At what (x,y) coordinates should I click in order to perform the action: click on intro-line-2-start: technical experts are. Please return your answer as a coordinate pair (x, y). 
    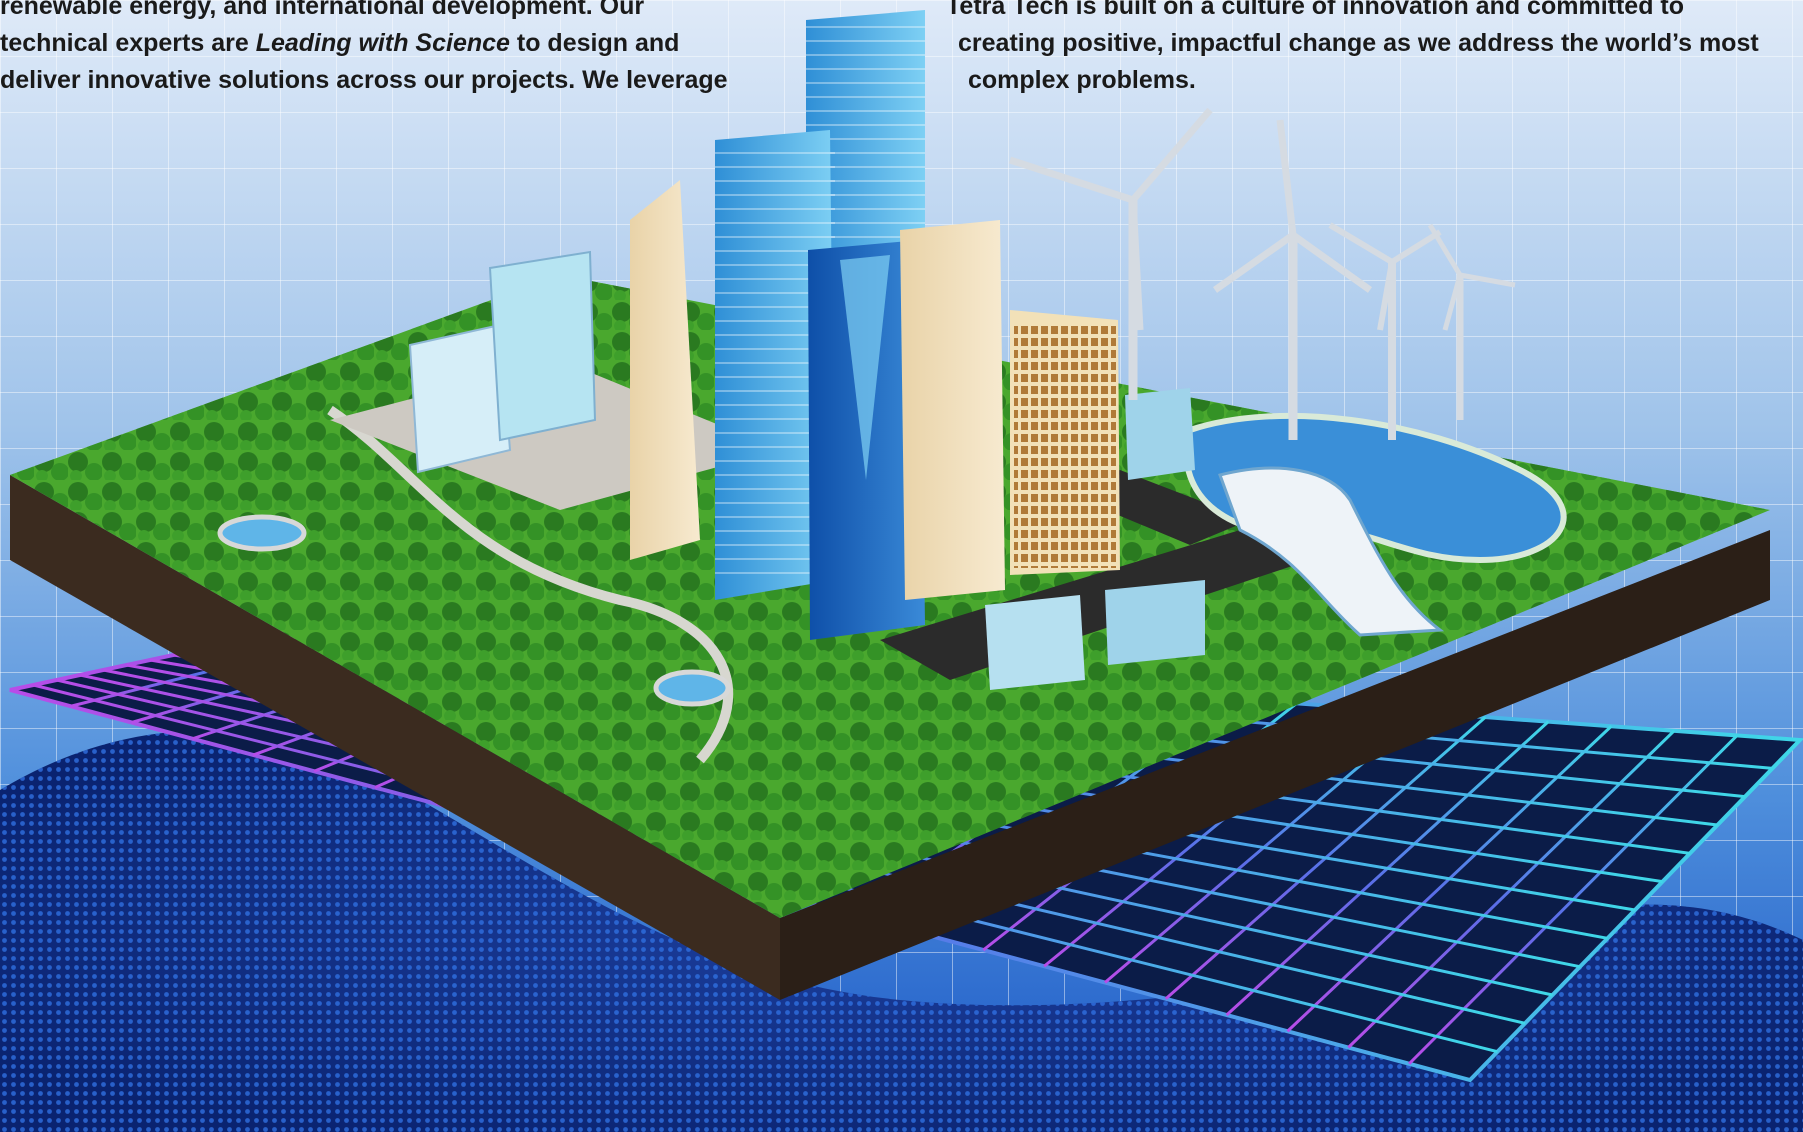
    Looking at the image, I should click on (128, 43).